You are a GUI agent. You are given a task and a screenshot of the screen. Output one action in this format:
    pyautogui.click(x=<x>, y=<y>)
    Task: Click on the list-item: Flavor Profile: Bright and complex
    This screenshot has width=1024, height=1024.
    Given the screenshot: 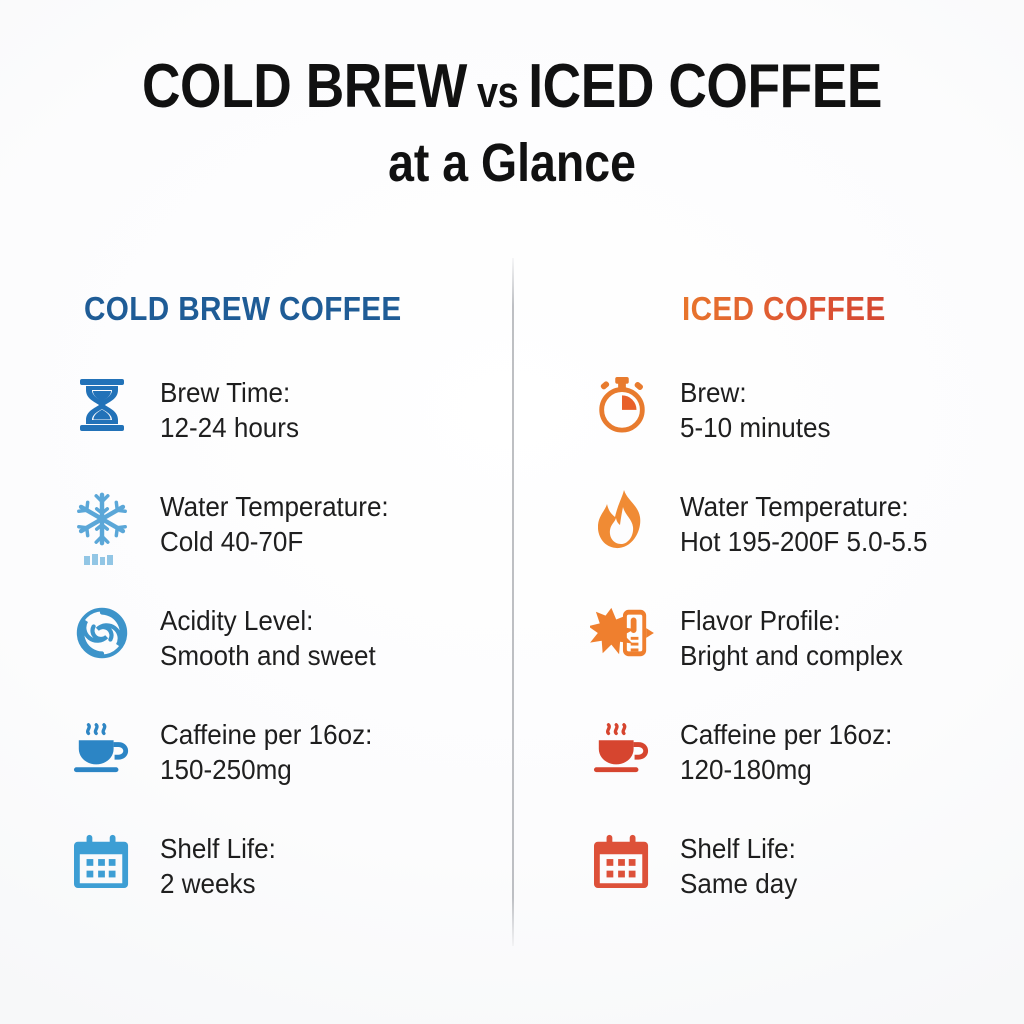 What is the action you would take?
    pyautogui.click(x=768, y=654)
    